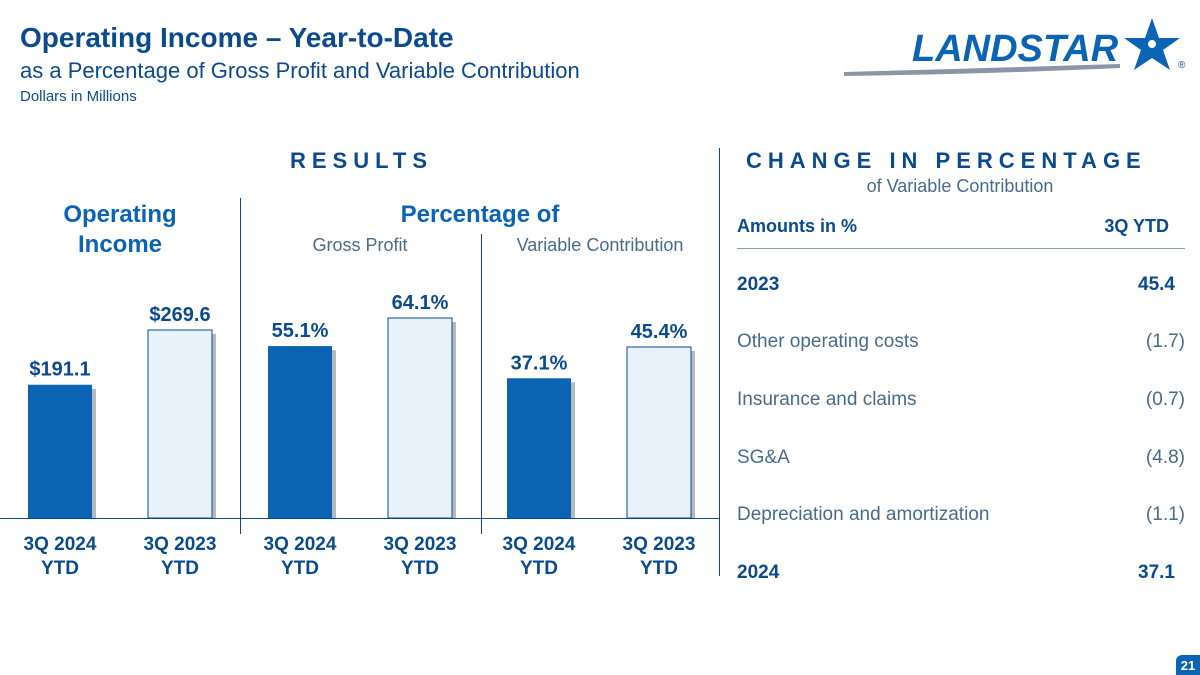 The height and width of the screenshot is (675, 1200). What do you see at coordinates (1152, 44) in the screenshot?
I see `star-logo-icon` at bounding box center [1152, 44].